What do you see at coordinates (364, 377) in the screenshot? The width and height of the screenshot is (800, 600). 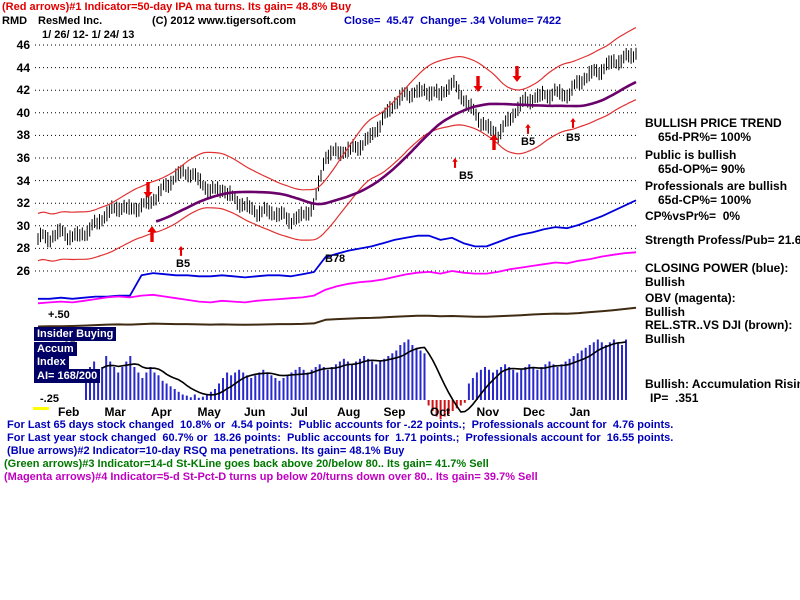 I see `accumulation-ma-line` at bounding box center [364, 377].